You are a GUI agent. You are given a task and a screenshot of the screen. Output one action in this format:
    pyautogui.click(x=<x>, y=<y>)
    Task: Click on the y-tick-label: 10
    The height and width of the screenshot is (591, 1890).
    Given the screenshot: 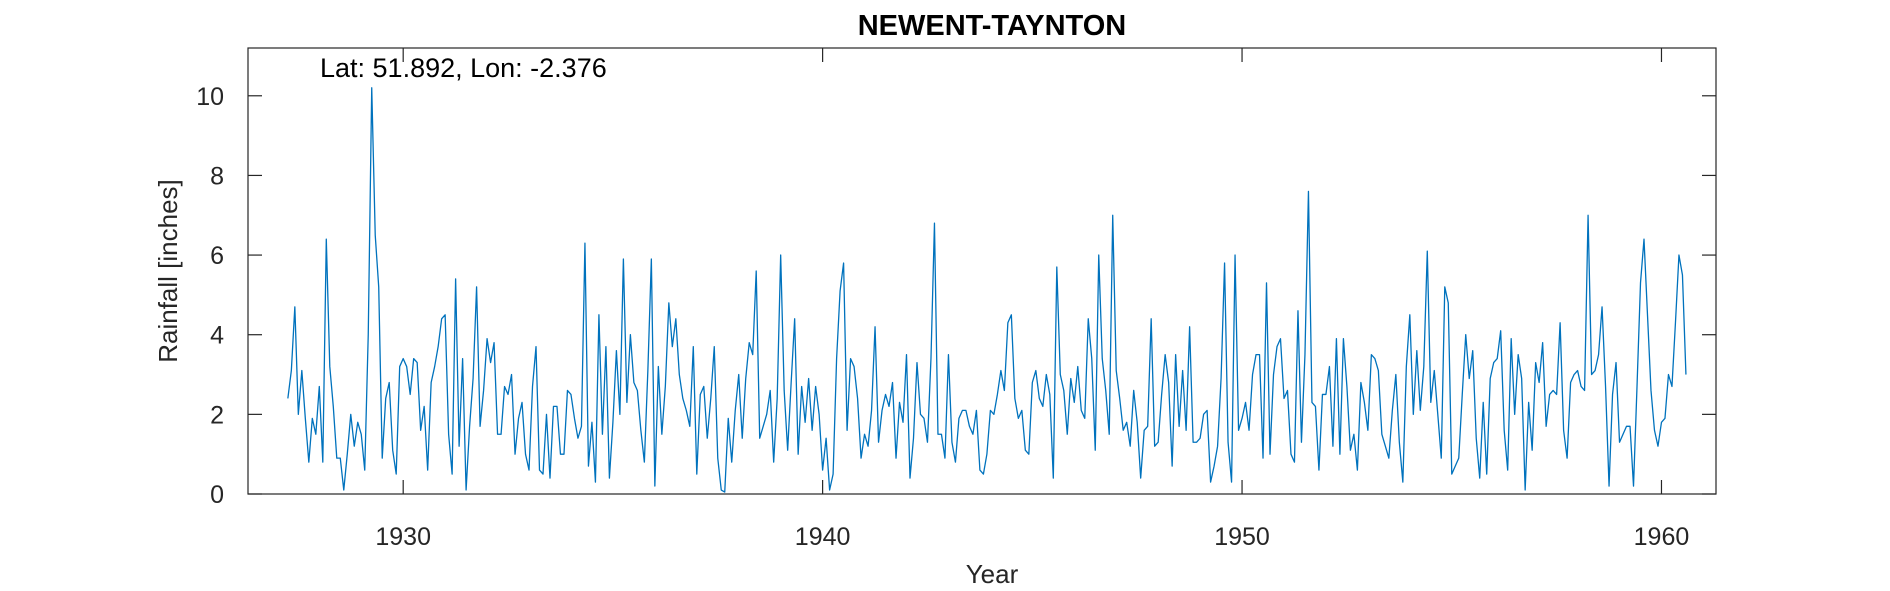 What is the action you would take?
    pyautogui.click(x=210, y=97)
    